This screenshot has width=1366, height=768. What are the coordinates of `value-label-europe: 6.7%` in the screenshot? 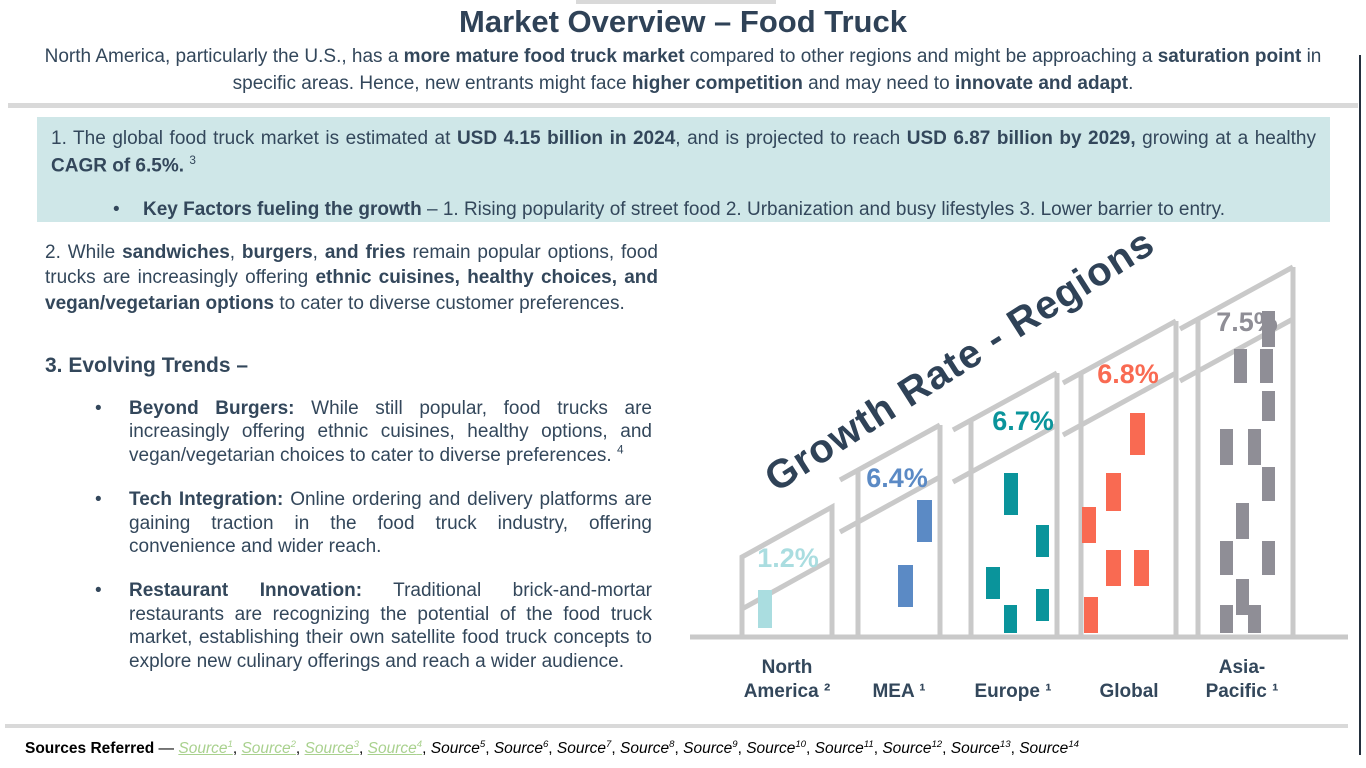 It's located at (1023, 421).